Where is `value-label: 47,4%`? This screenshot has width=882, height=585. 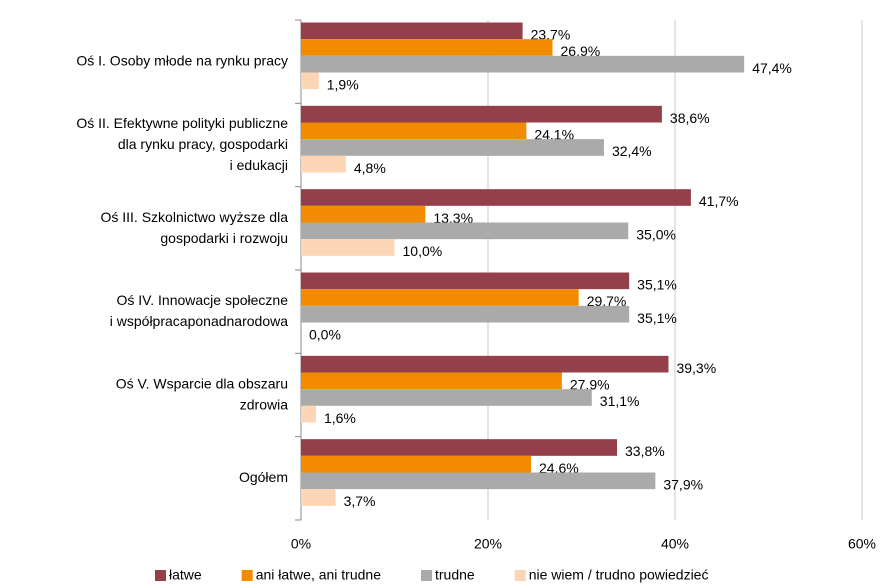 value-label: 47,4% is located at coordinates (772, 68).